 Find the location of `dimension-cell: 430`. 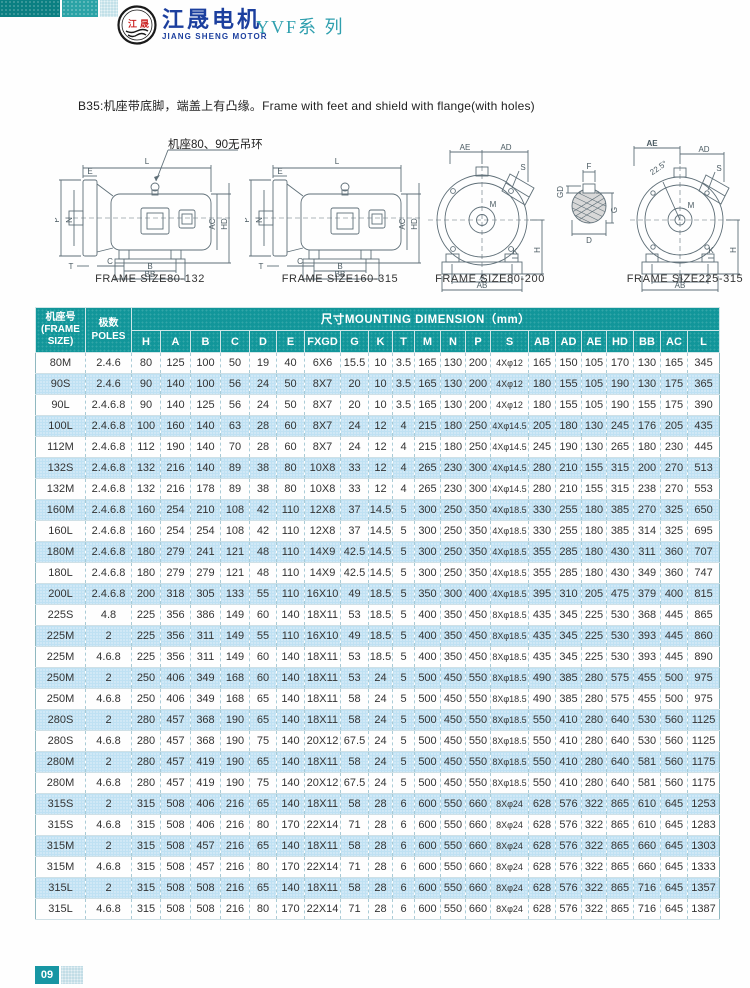

dimension-cell: 430 is located at coordinates (620, 573).